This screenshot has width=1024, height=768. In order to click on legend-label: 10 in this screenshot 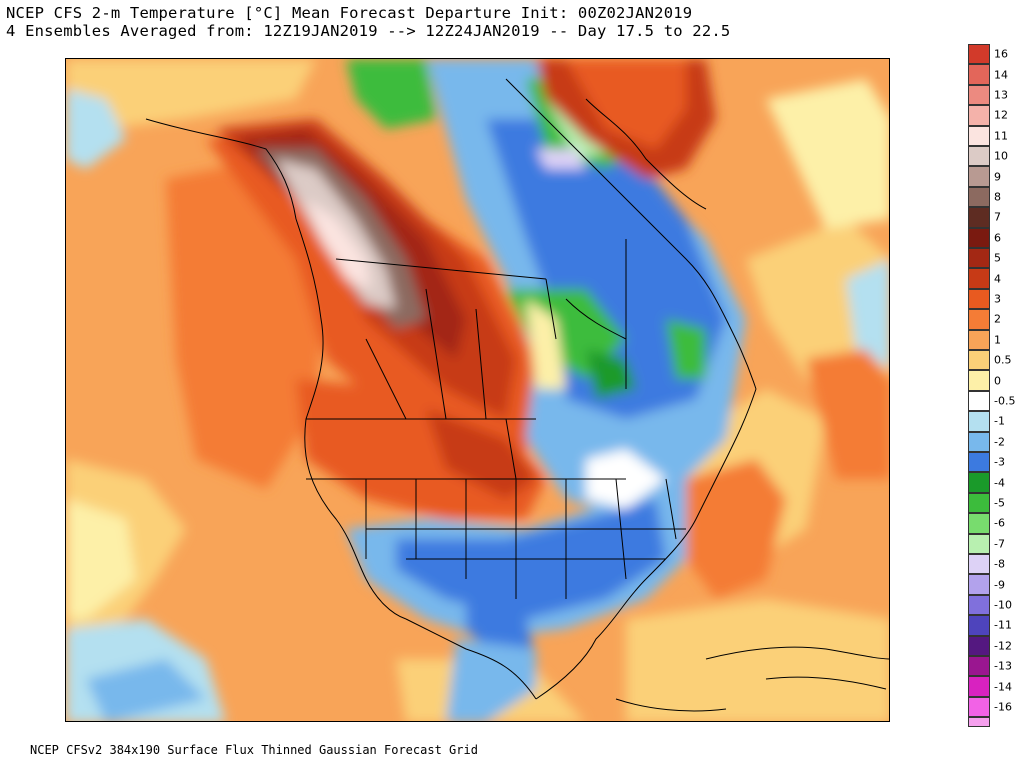, I will do `click(1001, 156)`.